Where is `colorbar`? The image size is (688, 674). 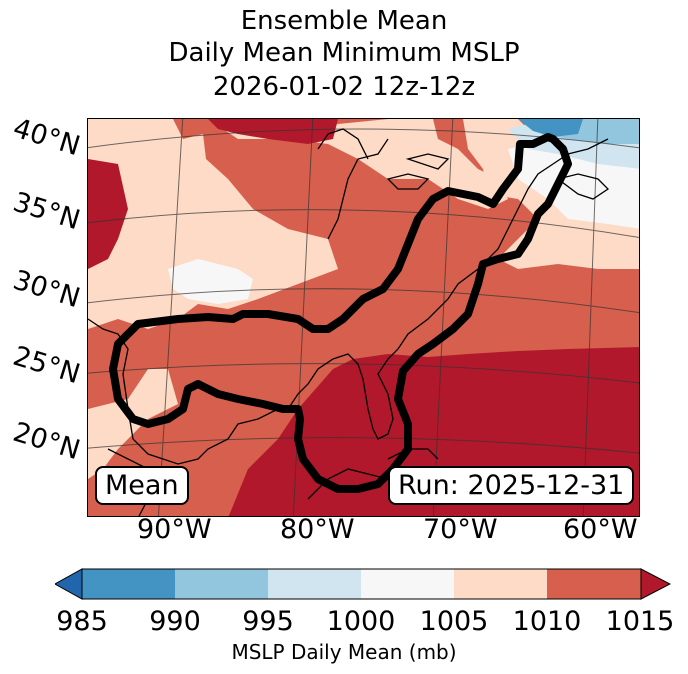 colorbar is located at coordinates (363, 584).